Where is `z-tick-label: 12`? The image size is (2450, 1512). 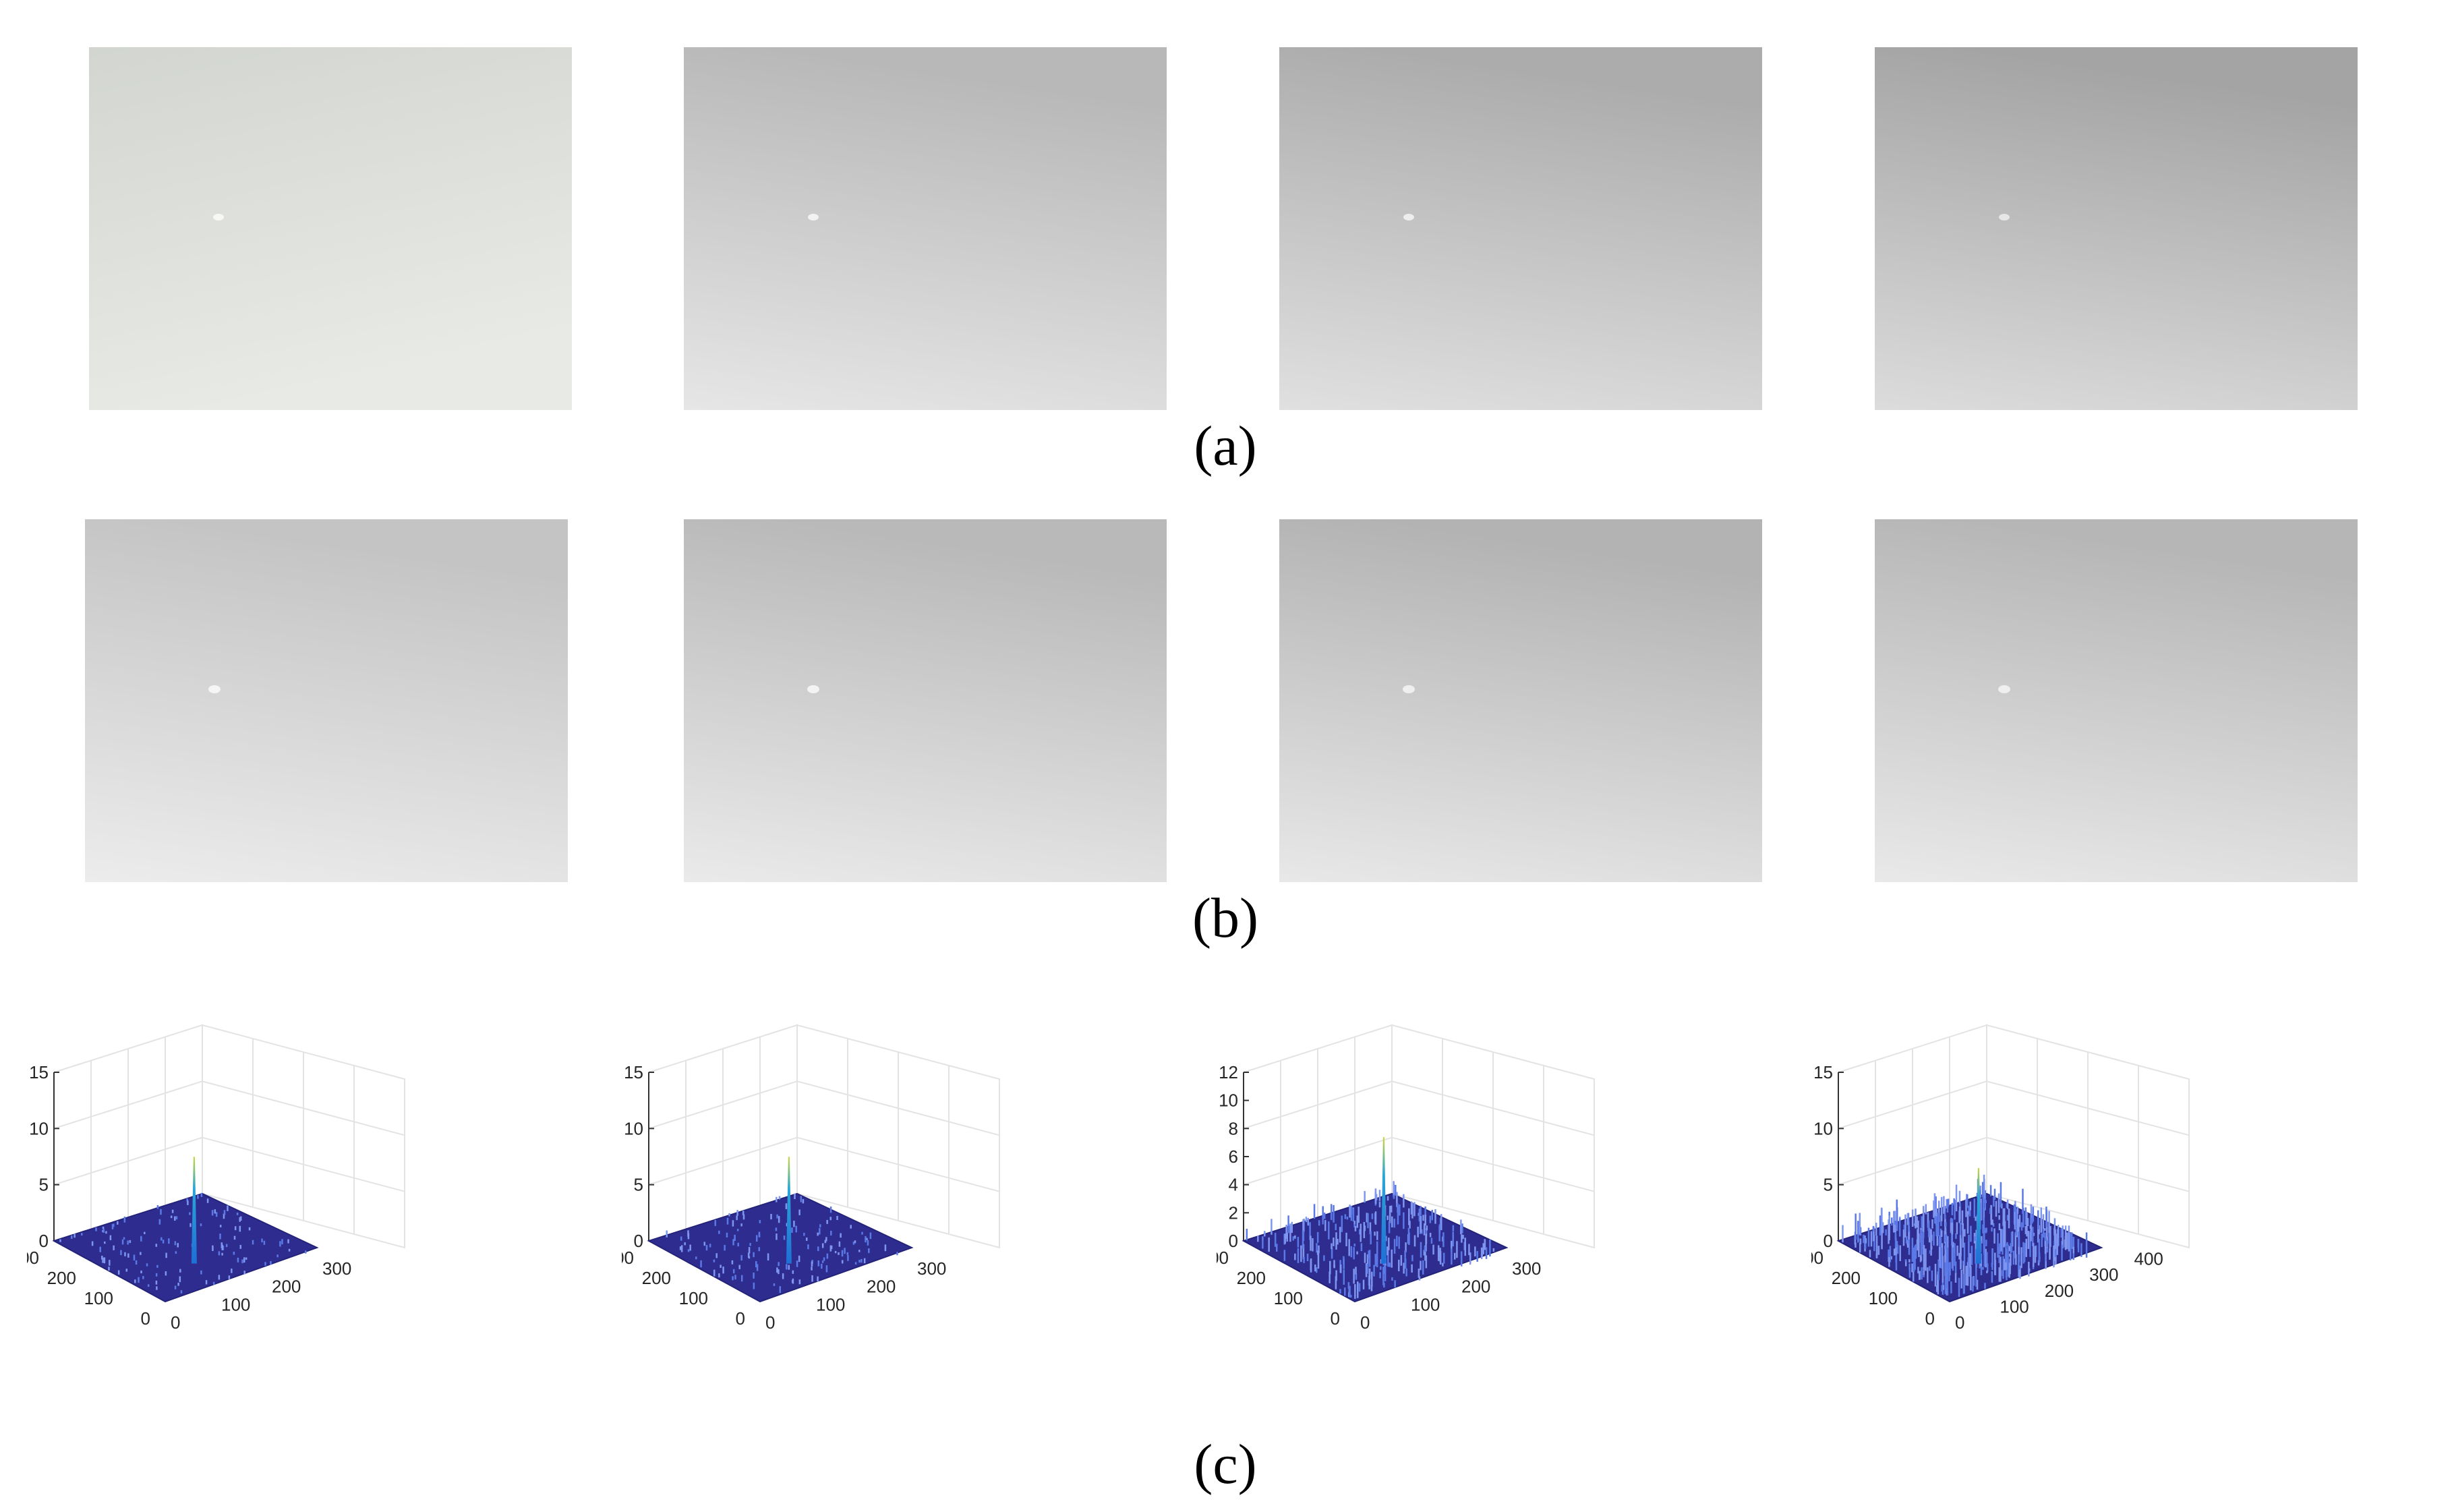 z-tick-label: 12 is located at coordinates (1228, 1072).